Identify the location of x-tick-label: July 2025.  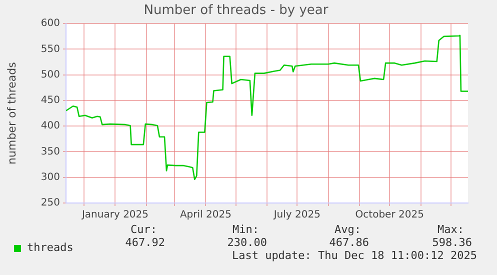
(296, 215).